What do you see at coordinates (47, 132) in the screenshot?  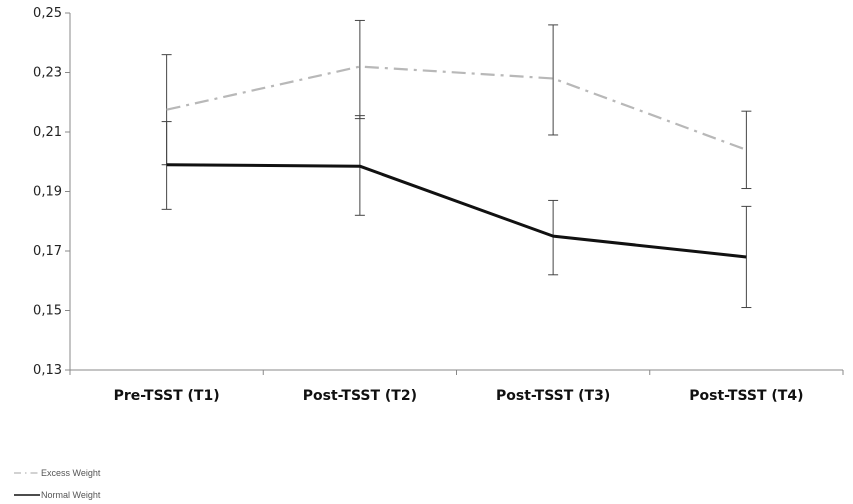 I see `y-tick-label: 0,21` at bounding box center [47, 132].